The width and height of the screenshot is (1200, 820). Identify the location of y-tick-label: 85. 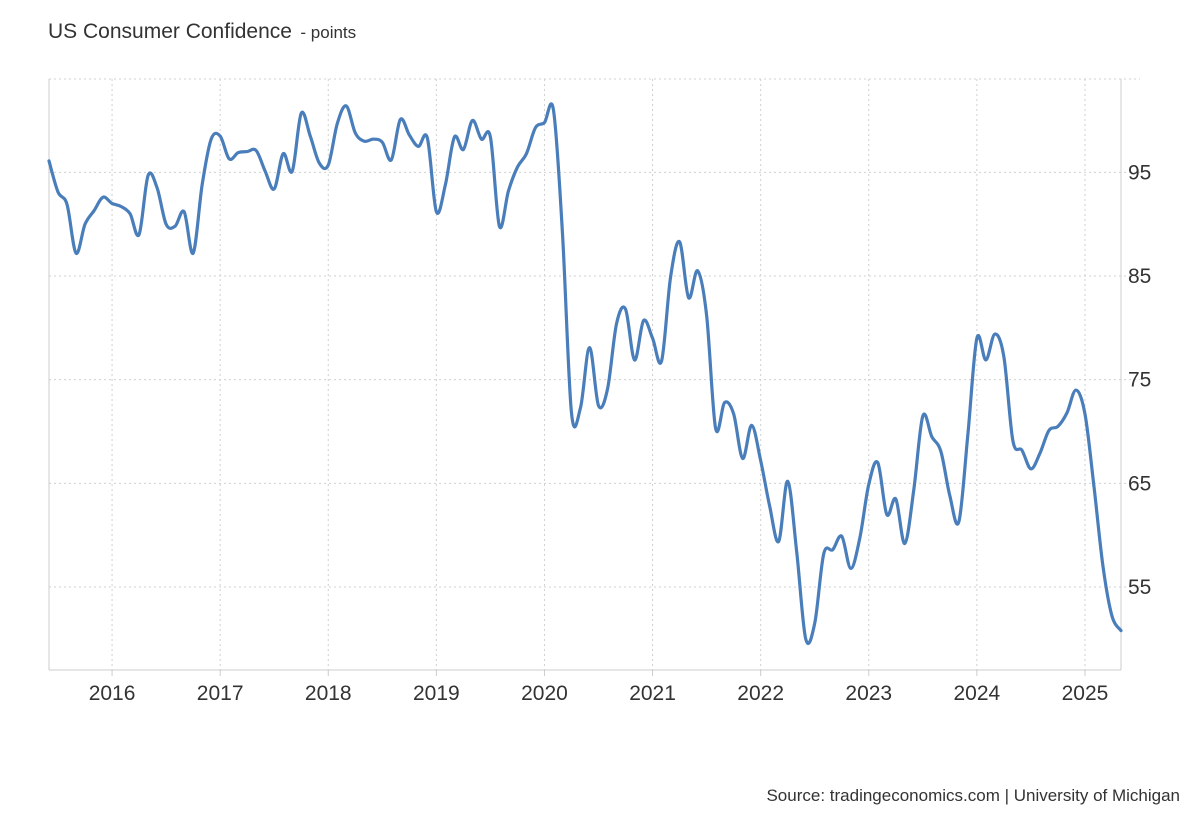
(1139, 276).